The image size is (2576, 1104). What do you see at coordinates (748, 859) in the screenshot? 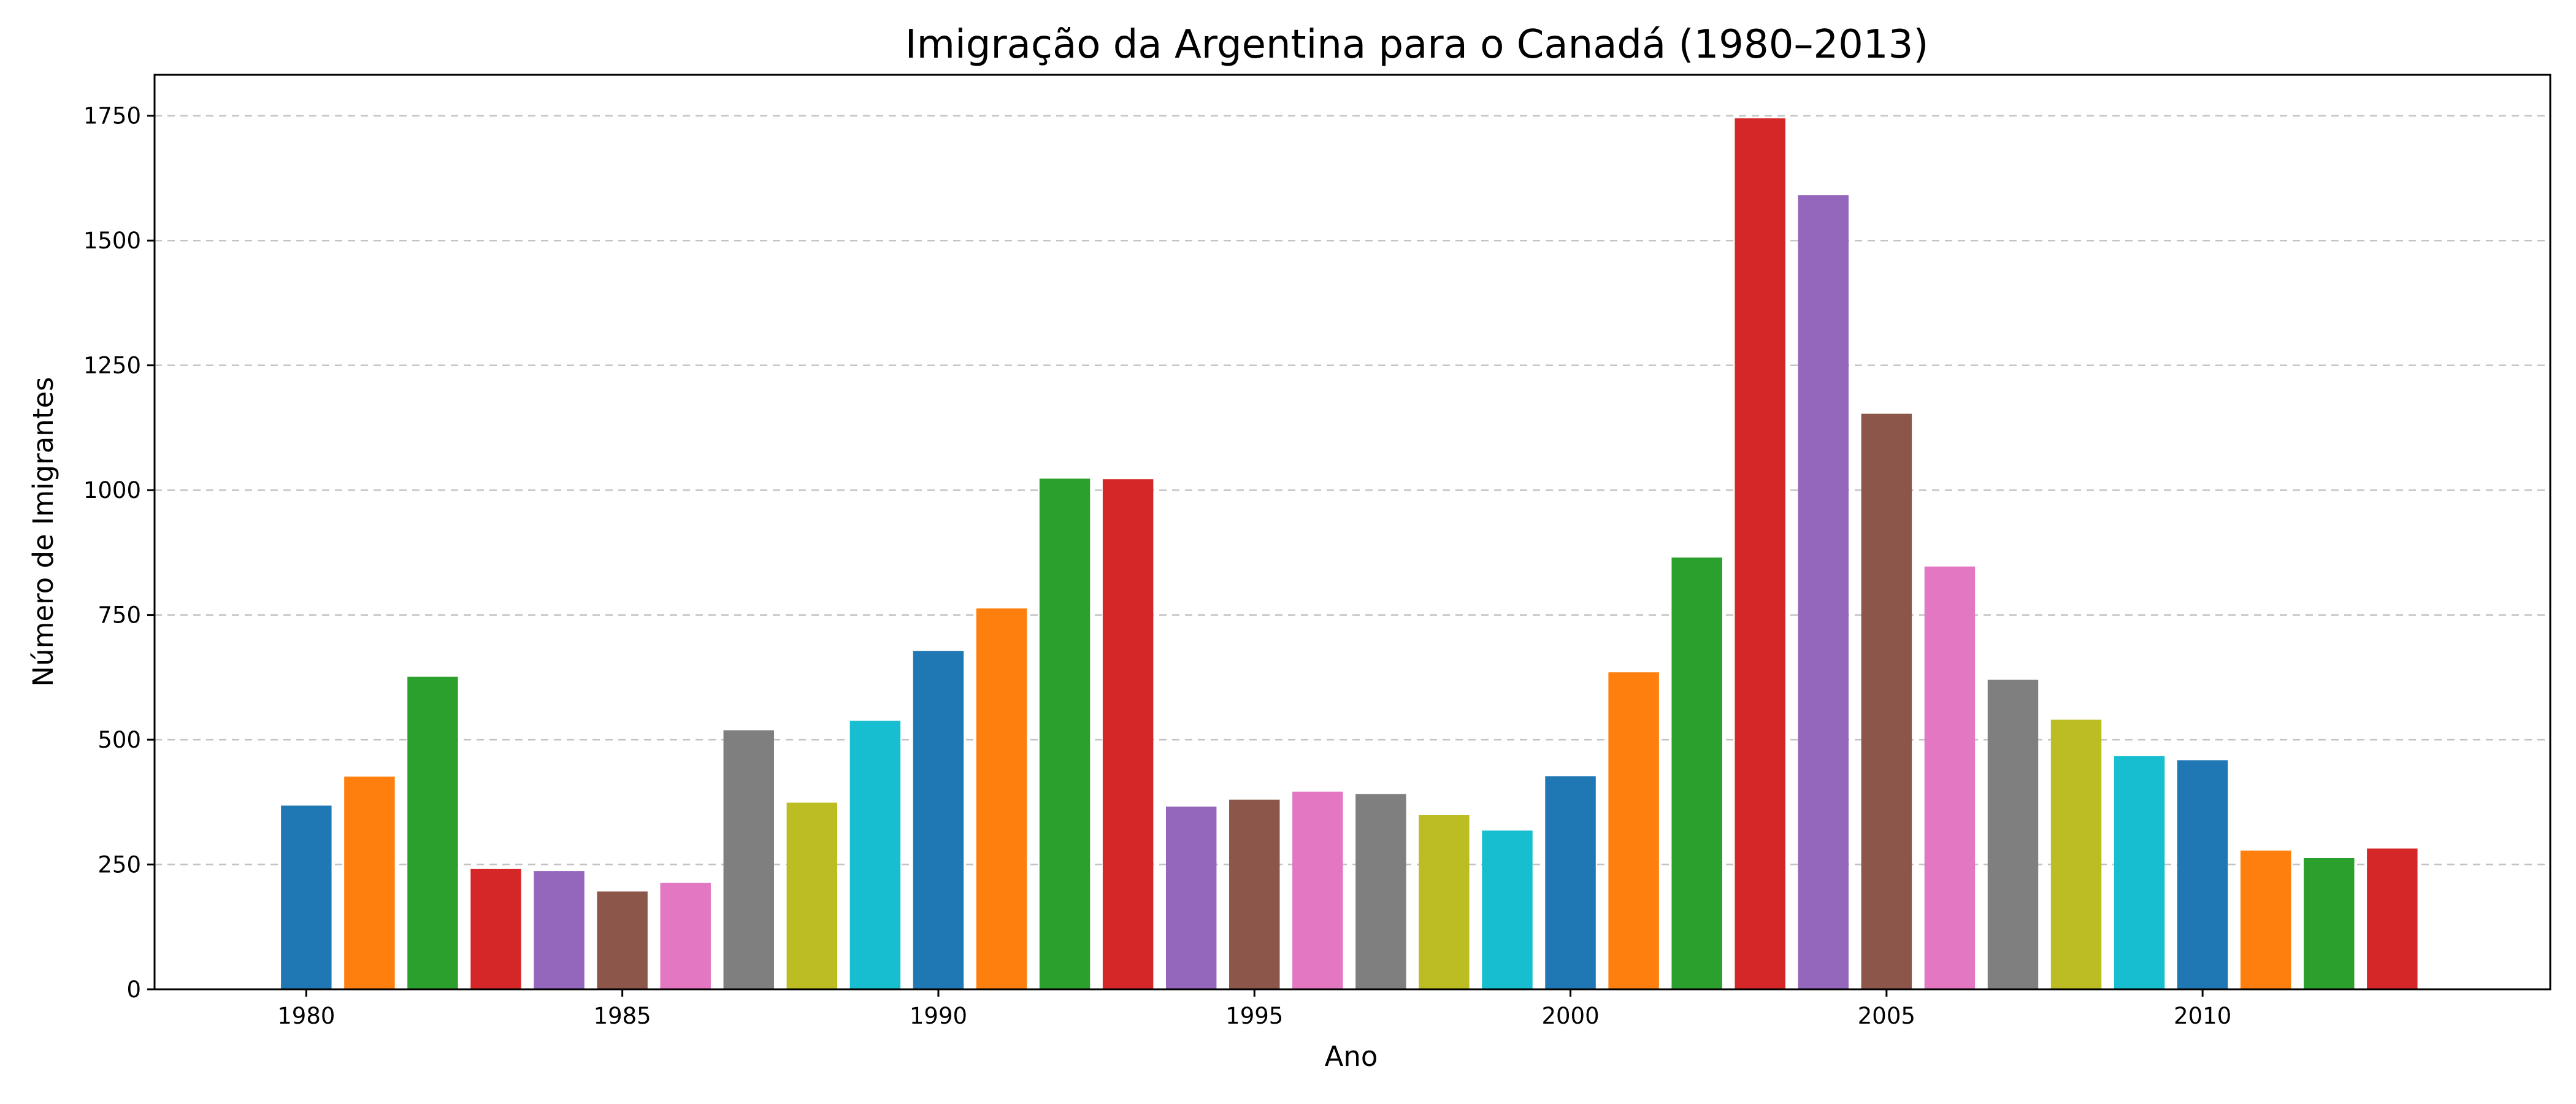
I see `bar-1987` at bounding box center [748, 859].